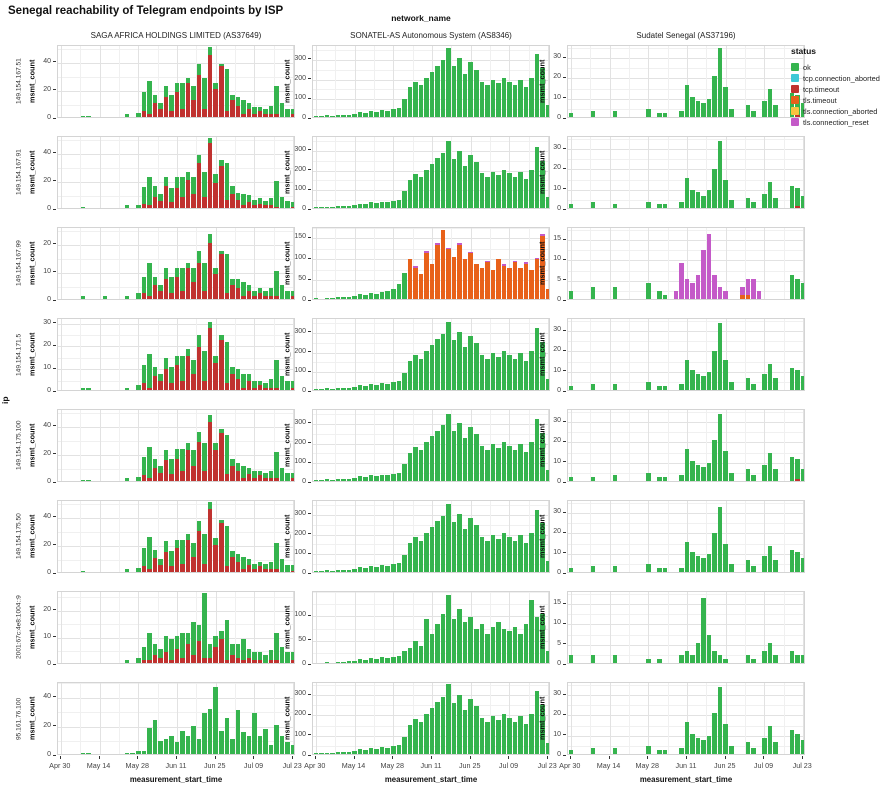 The image size is (883, 800). What do you see at coordinates (300, 422) in the screenshot?
I see `y-tick-label: 300` at bounding box center [300, 422].